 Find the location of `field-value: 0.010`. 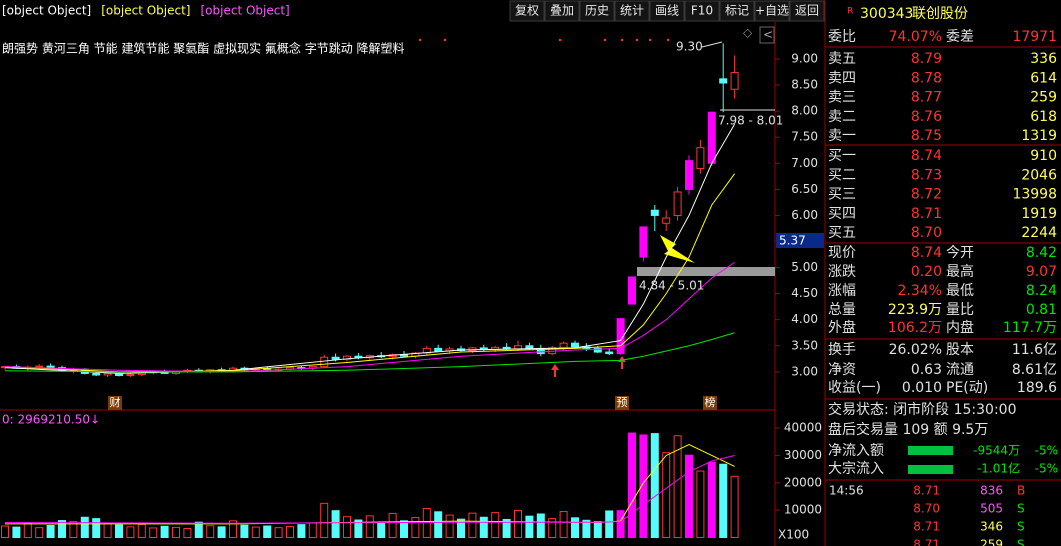

field-value: 0.010 is located at coordinates (922, 388).